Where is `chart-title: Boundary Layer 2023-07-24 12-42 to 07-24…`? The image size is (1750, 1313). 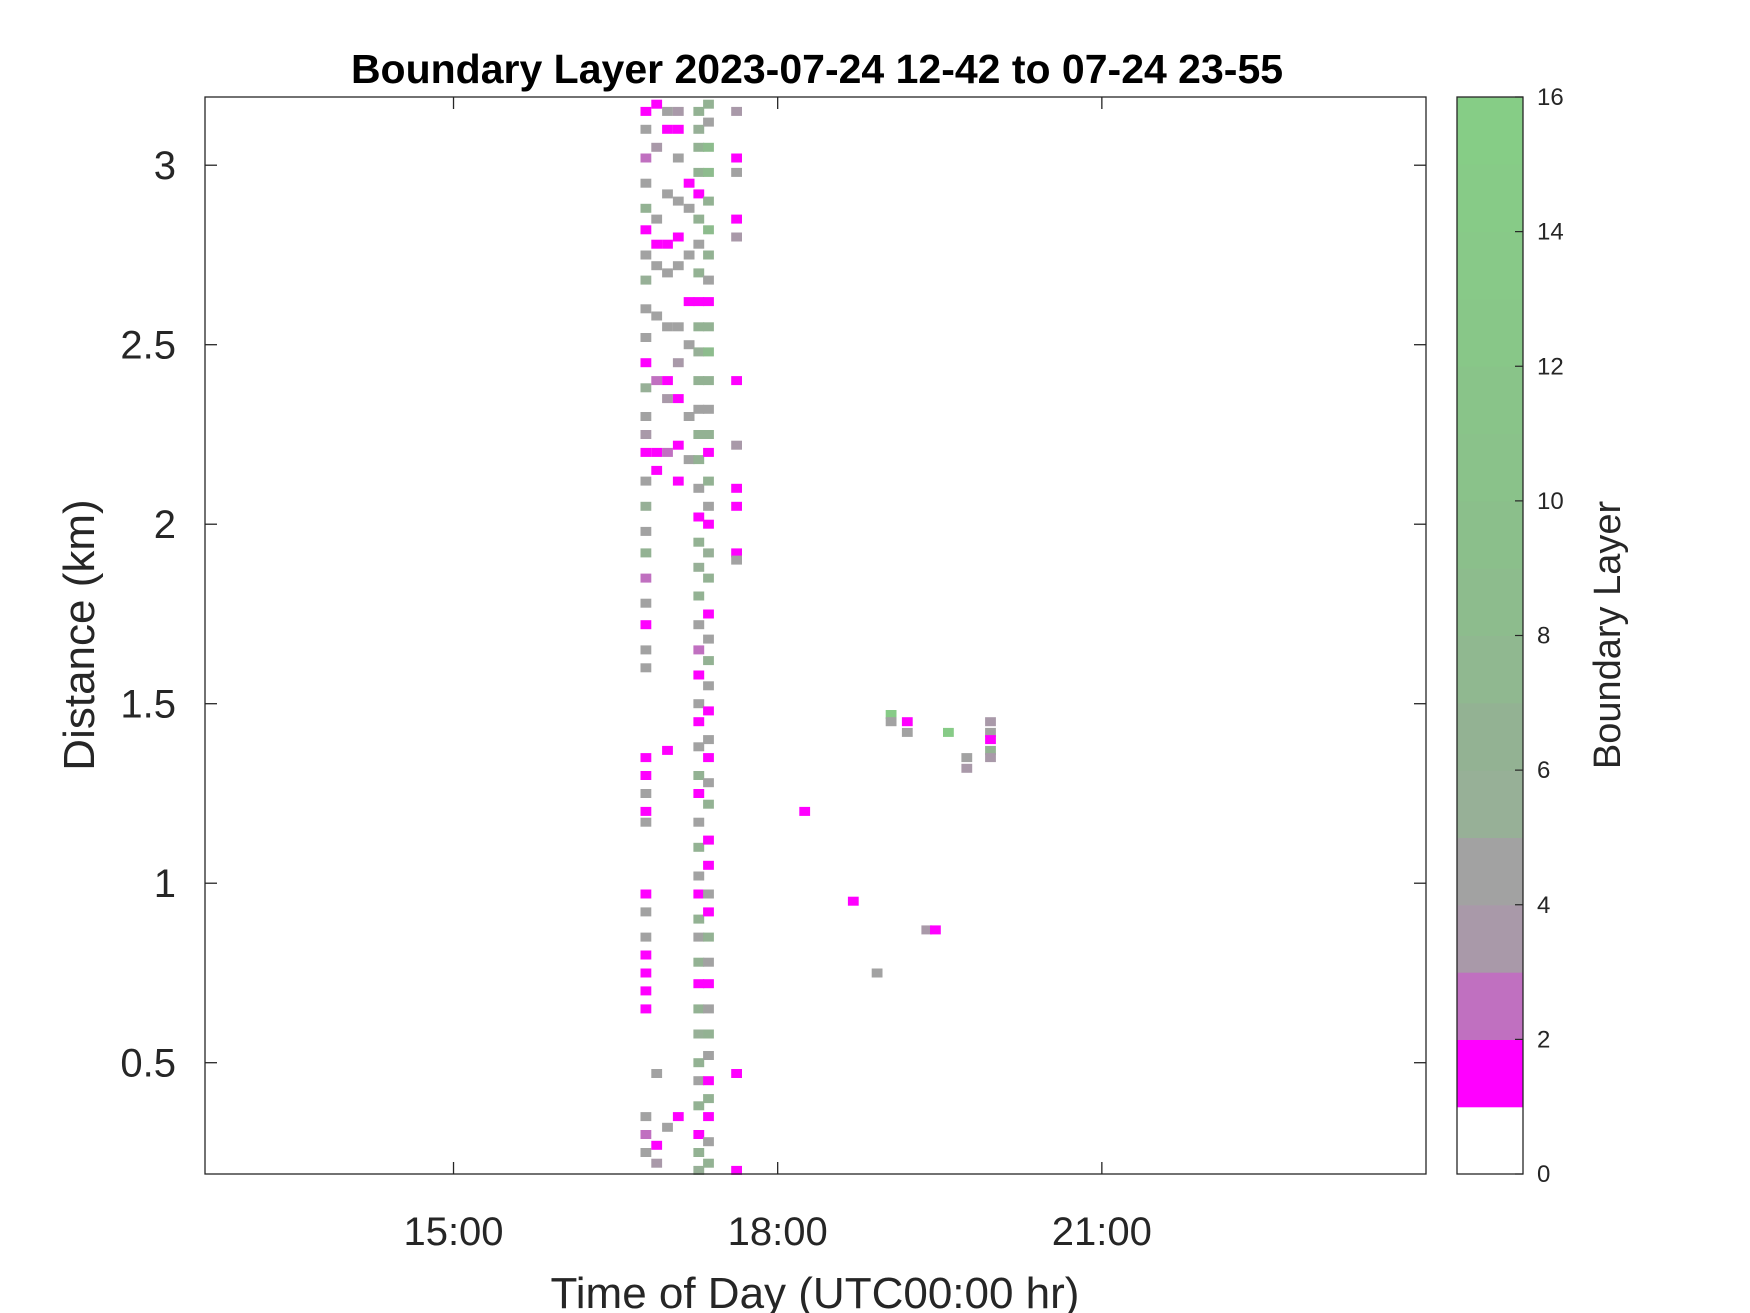
chart-title: Boundary Layer 2023-07-24 12-42 to 07-24… is located at coordinates (817, 69).